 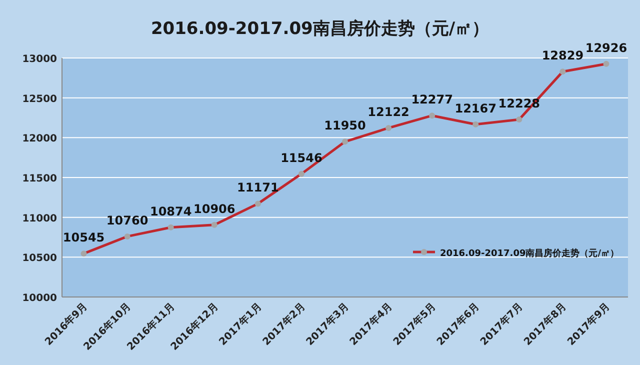 What do you see at coordinates (389, 111) in the screenshot?
I see `data-label: 12122` at bounding box center [389, 111].